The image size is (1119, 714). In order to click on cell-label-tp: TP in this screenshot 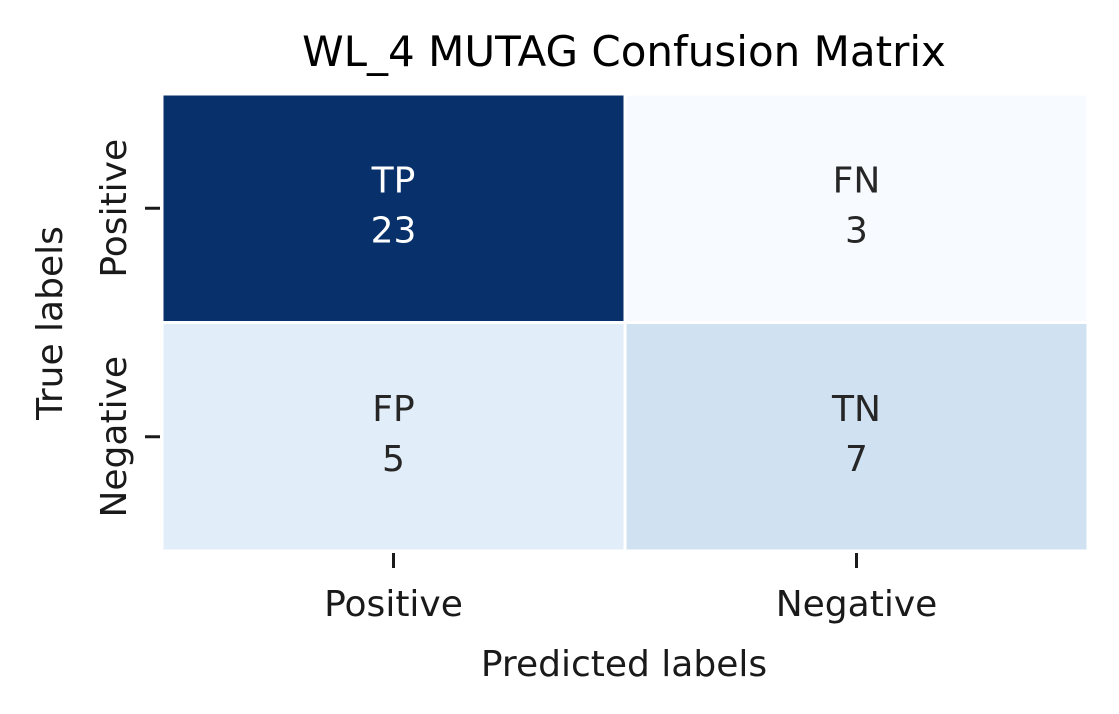, I will do `click(393, 180)`.